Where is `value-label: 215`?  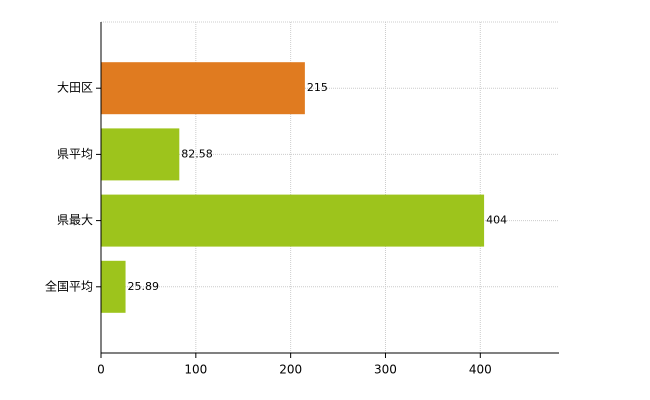
value-label: 215 is located at coordinates (317, 87).